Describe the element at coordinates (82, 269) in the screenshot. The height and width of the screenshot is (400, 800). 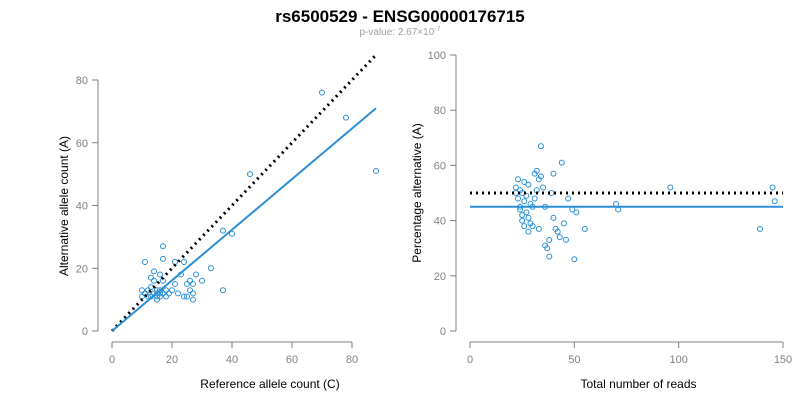
I see `y-tick-label: 20` at that location.